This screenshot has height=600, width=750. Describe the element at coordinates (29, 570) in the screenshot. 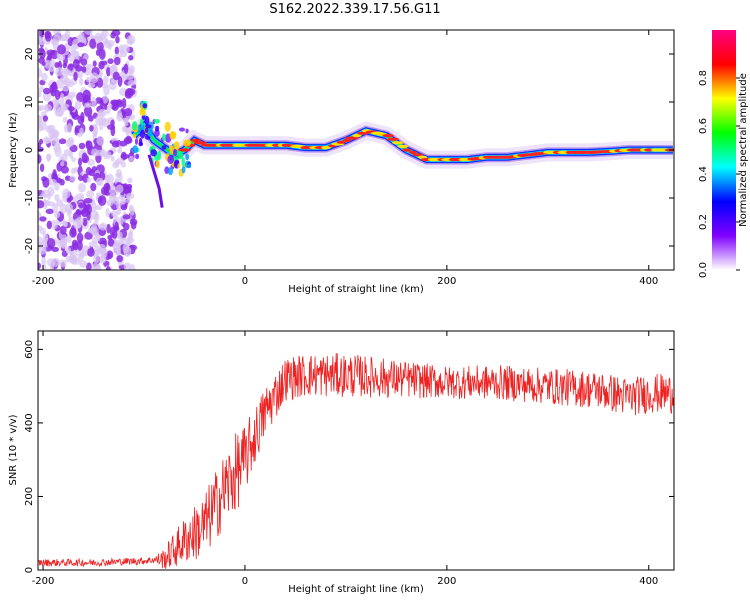

I see `snr-ytick-label: 0` at that location.